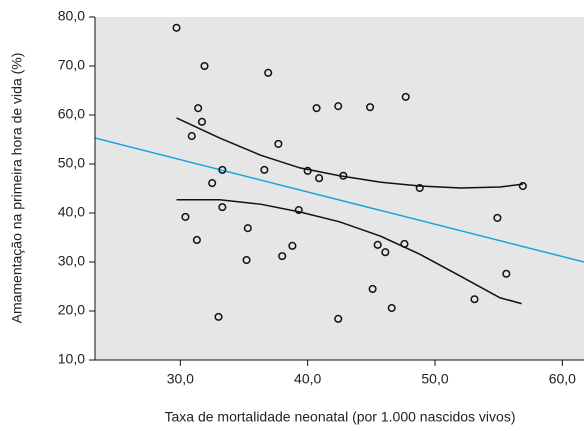 This screenshot has height=431, width=584. What do you see at coordinates (307, 379) in the screenshot?
I see `x-tick-label: 40,0` at bounding box center [307, 379].